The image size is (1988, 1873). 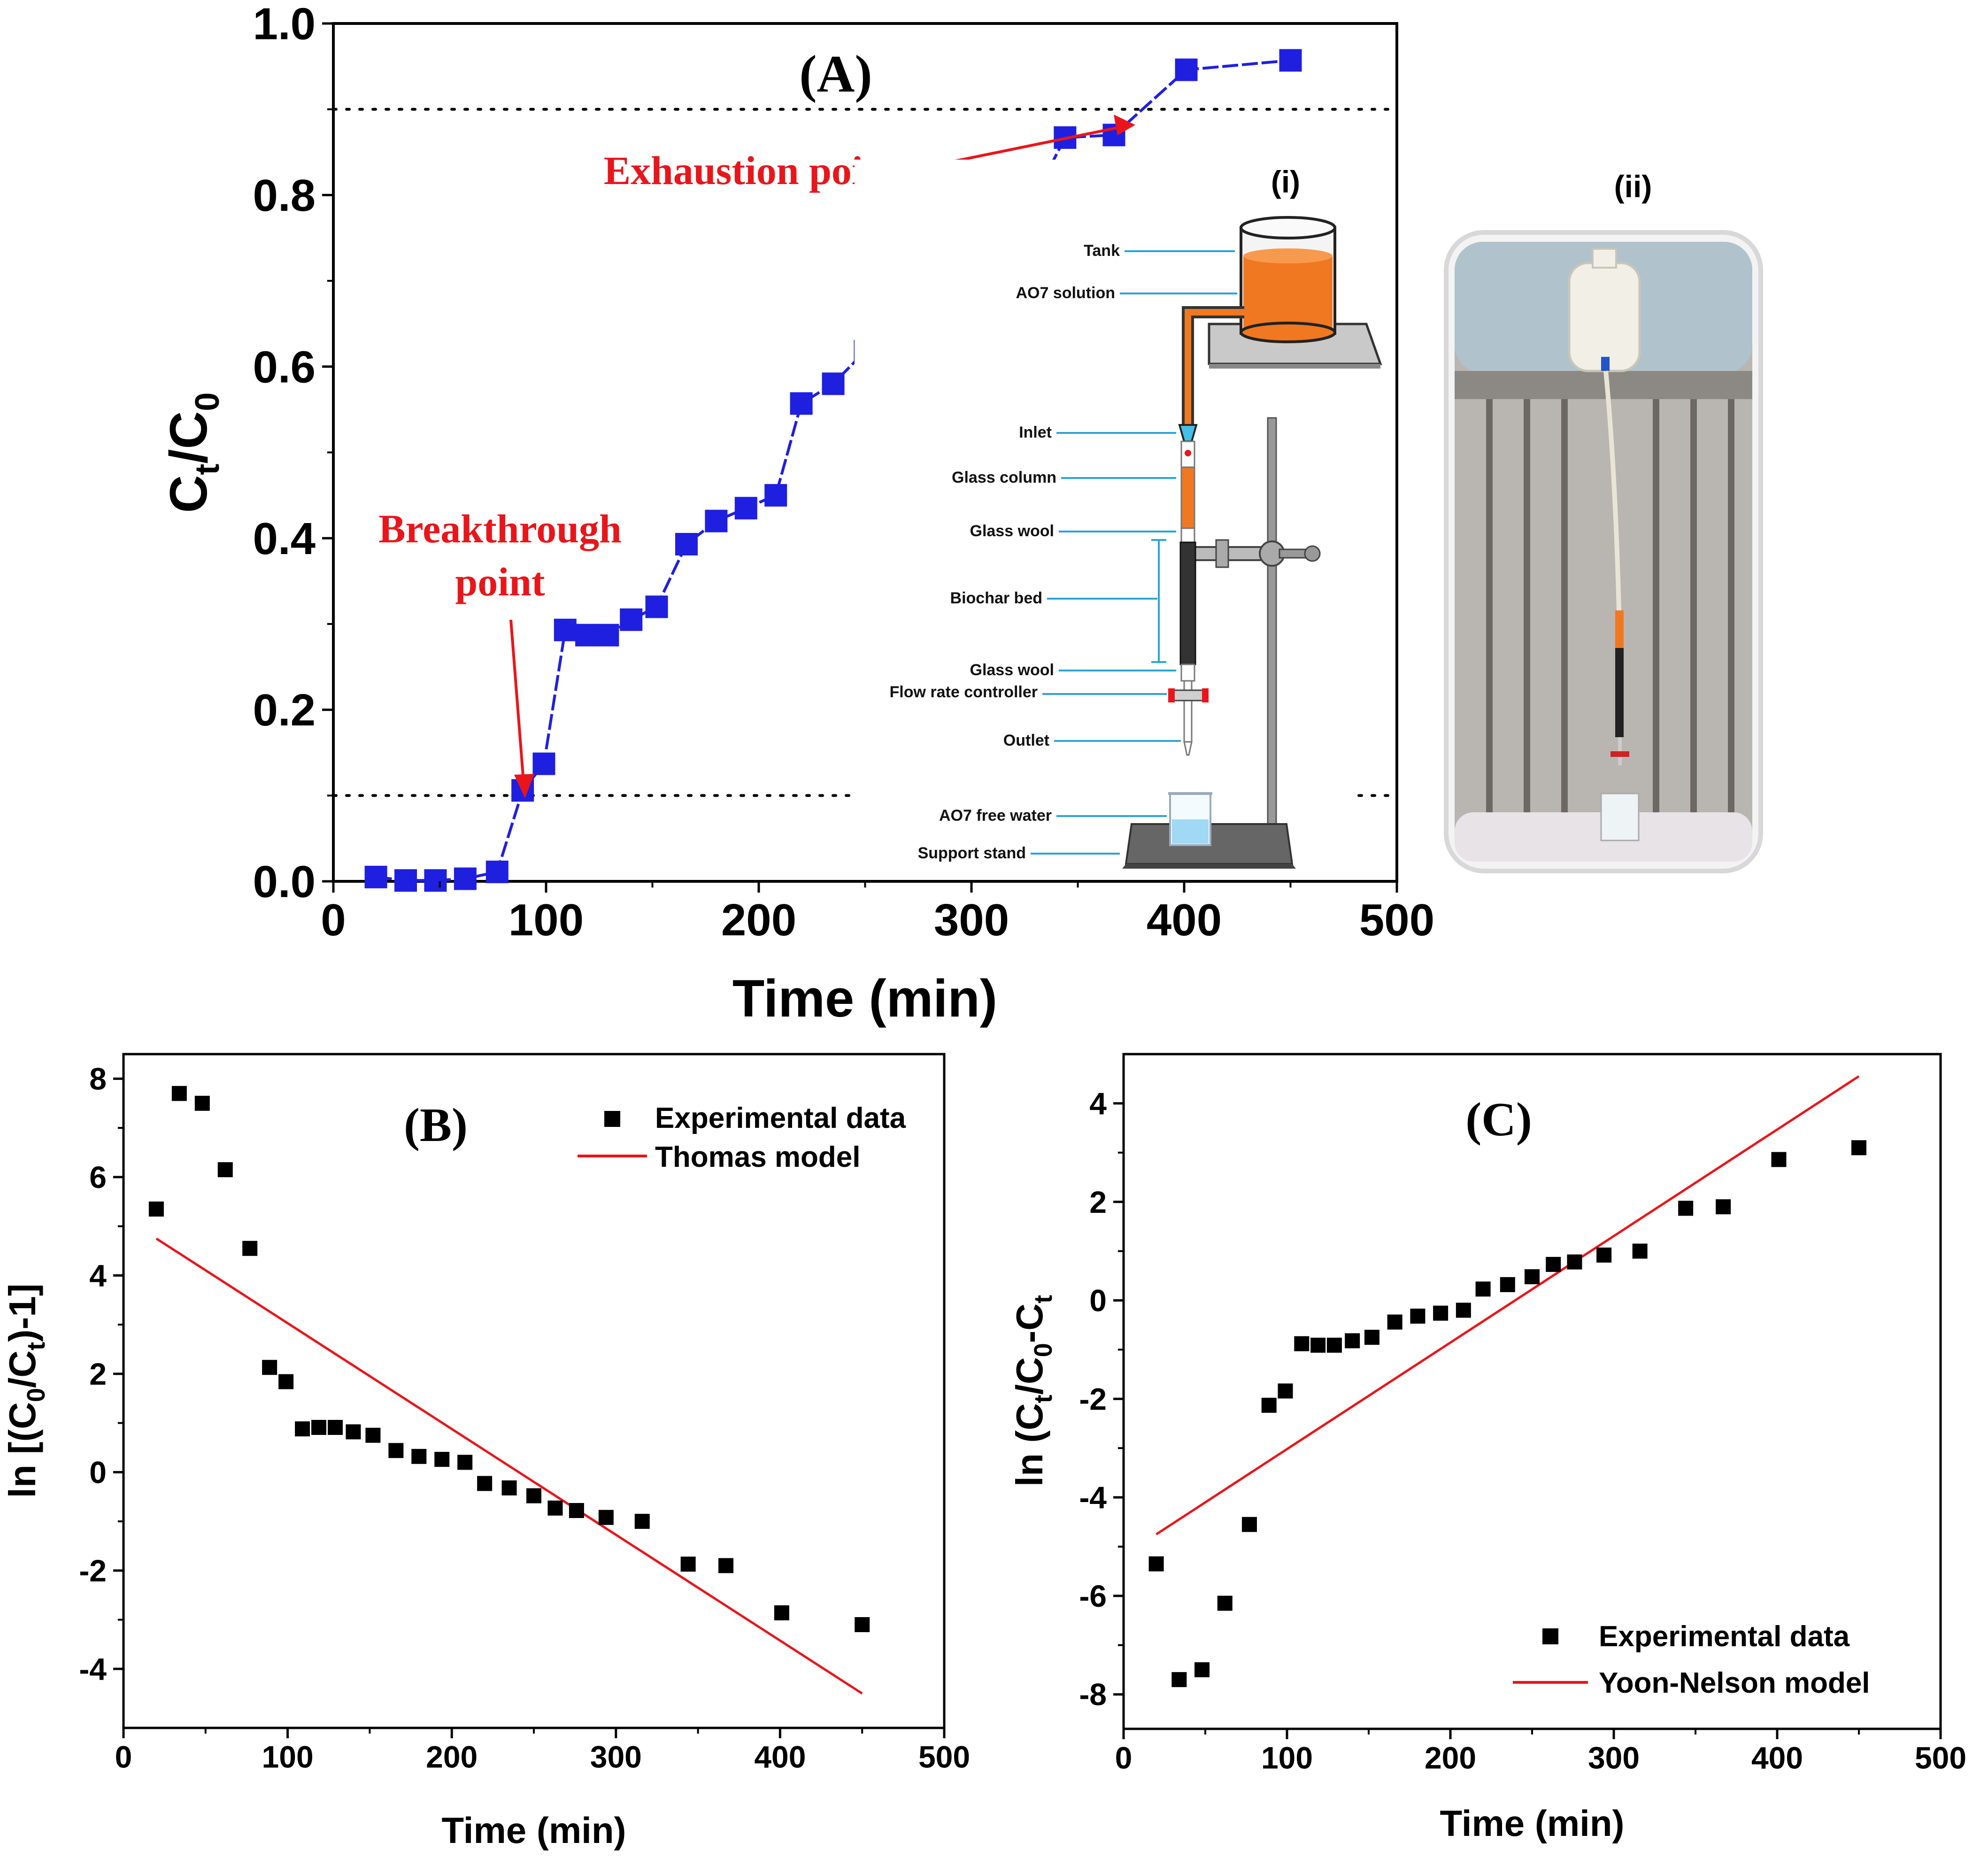 I want to click on y-ticks-a: 0.0 0.2 0.4 0.6 0.8 1.0, so click(x=293, y=453).